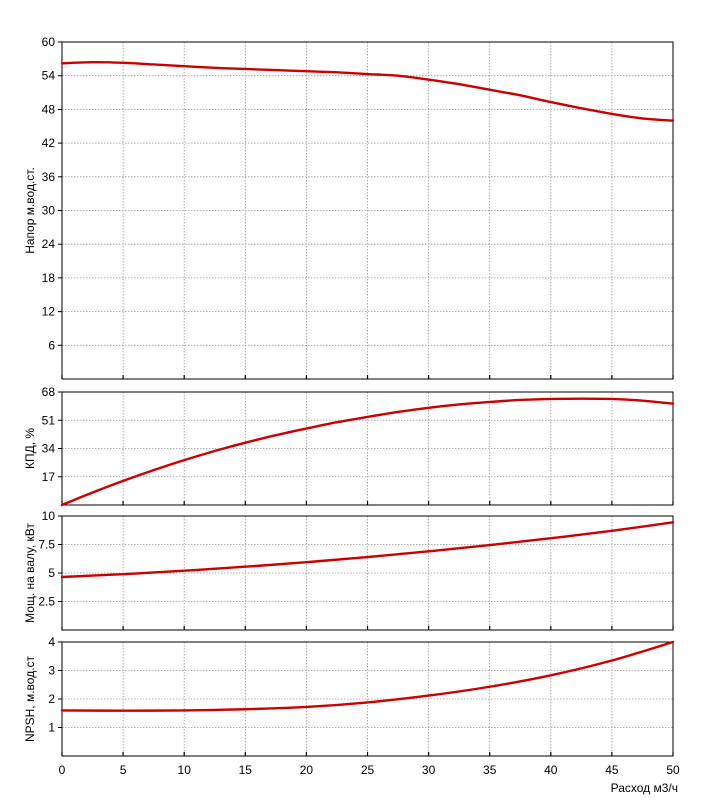 The image size is (705, 805). I want to click on y-tick-label: 48, so click(49, 109).